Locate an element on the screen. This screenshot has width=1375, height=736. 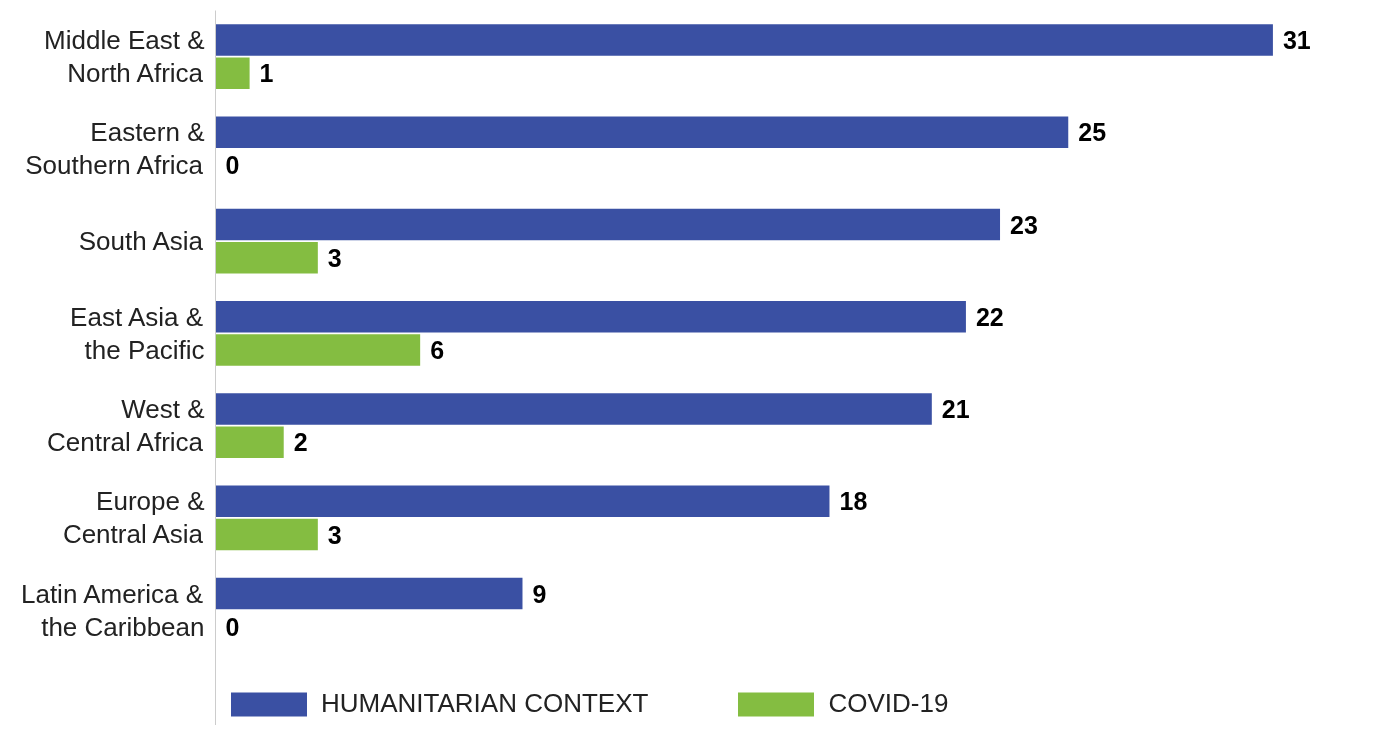
data-label: 21 is located at coordinates (955, 409).